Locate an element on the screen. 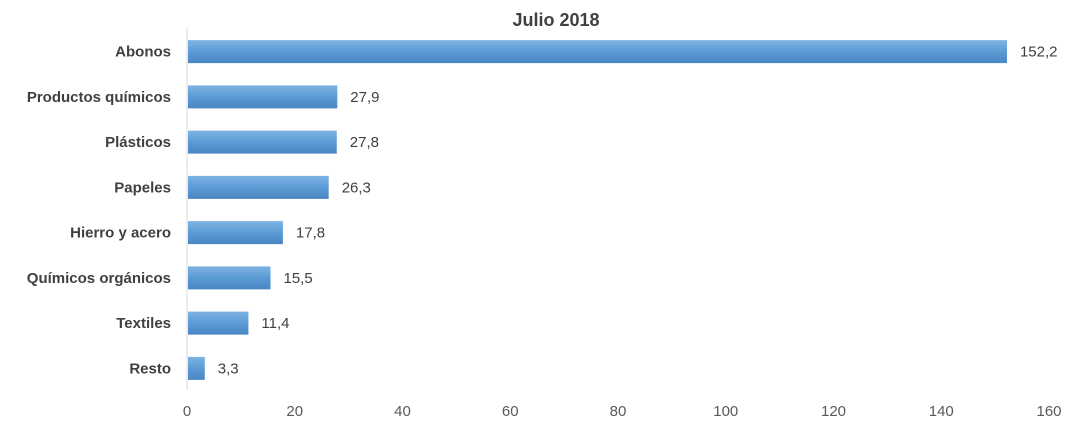  category-label: Productos químicos is located at coordinates (99, 97).